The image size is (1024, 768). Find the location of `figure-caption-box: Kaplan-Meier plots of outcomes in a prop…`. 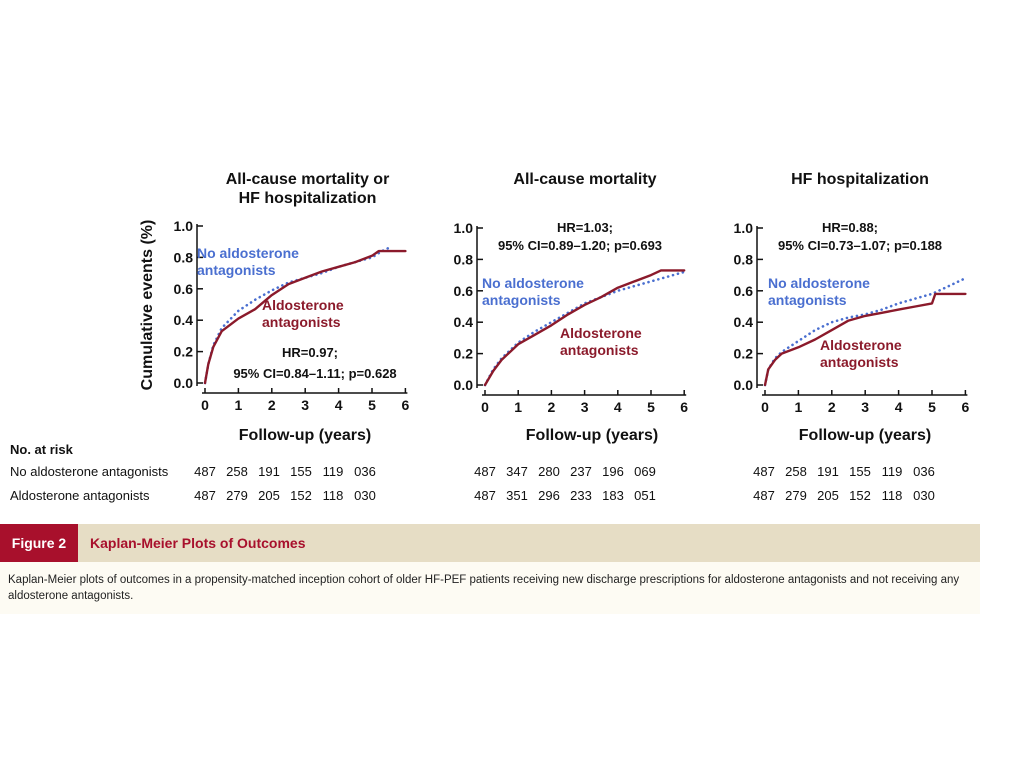

figure-caption-box: Kaplan-Meier plots of outcomes in a prop… is located at coordinates (490, 588).